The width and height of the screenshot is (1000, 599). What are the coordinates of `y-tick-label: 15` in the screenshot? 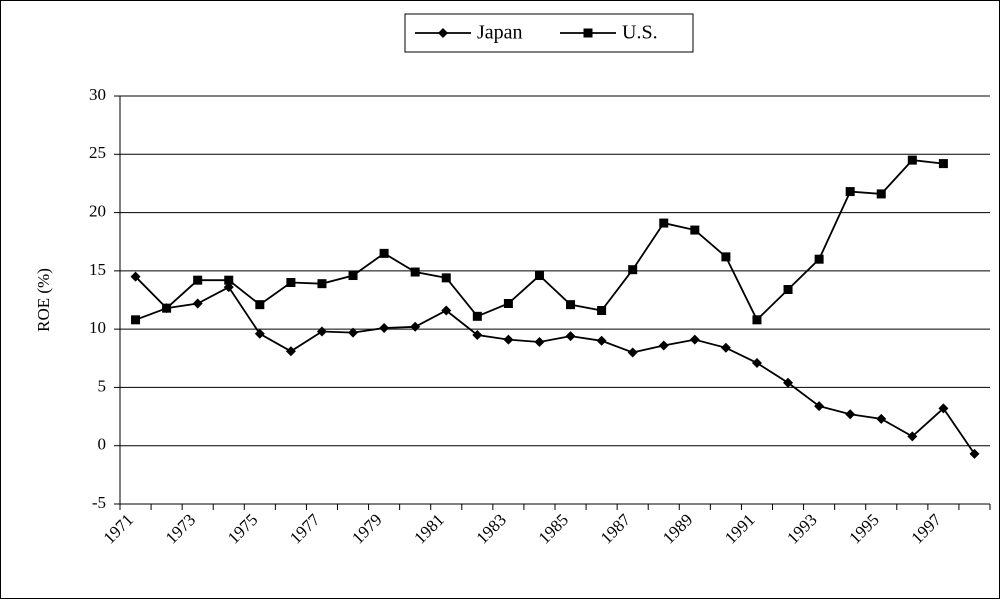 It's located at (97, 269).